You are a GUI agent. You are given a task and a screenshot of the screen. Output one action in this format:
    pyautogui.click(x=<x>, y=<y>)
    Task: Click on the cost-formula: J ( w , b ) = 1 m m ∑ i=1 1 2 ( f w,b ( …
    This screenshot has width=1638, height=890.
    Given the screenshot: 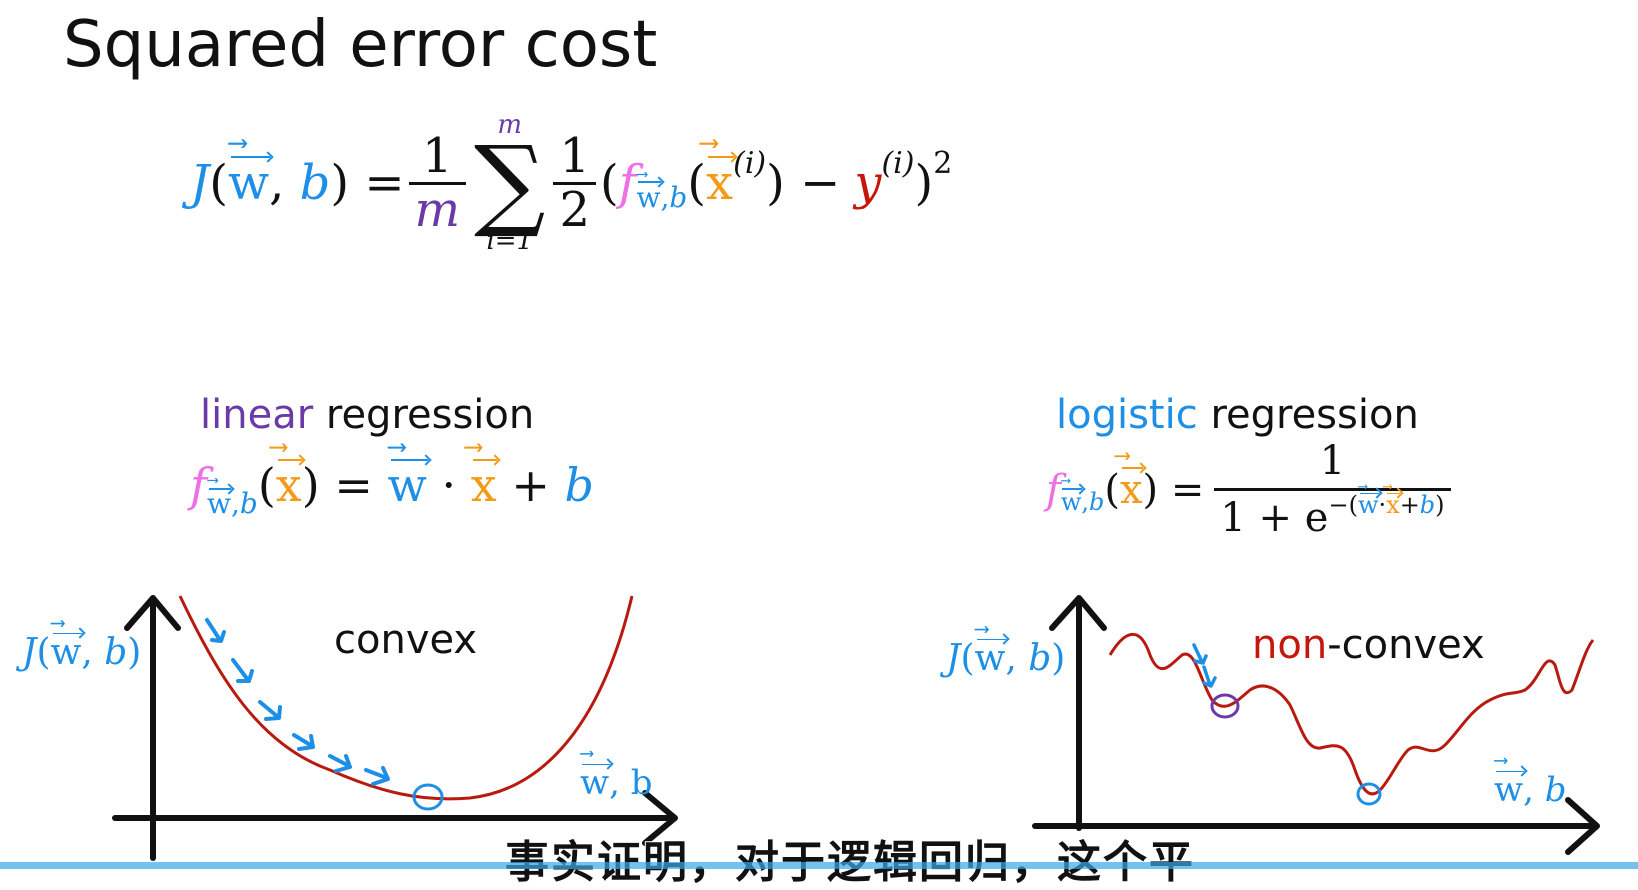 What is the action you would take?
    pyautogui.click(x=571, y=183)
    